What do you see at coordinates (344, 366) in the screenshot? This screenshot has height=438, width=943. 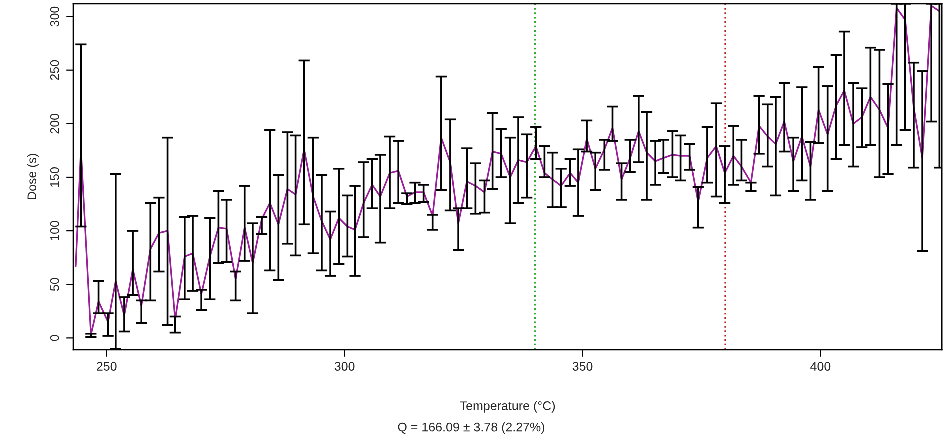 I see `x-tick-label: 300` at bounding box center [344, 366].